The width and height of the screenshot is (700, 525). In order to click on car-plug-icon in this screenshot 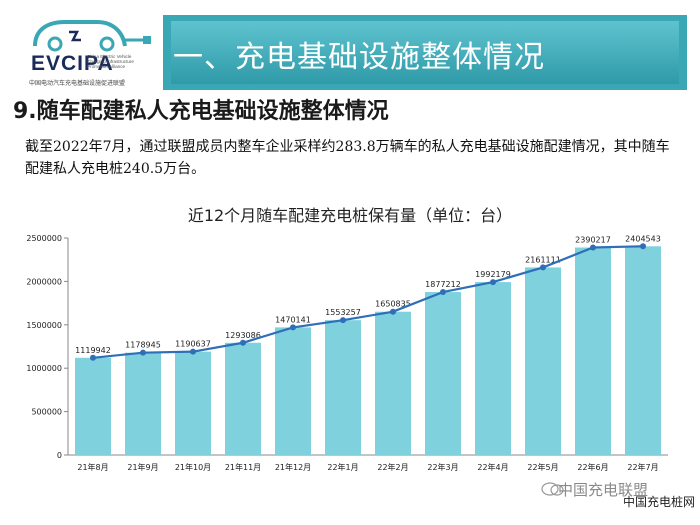, I will do `click(92, 36)`.